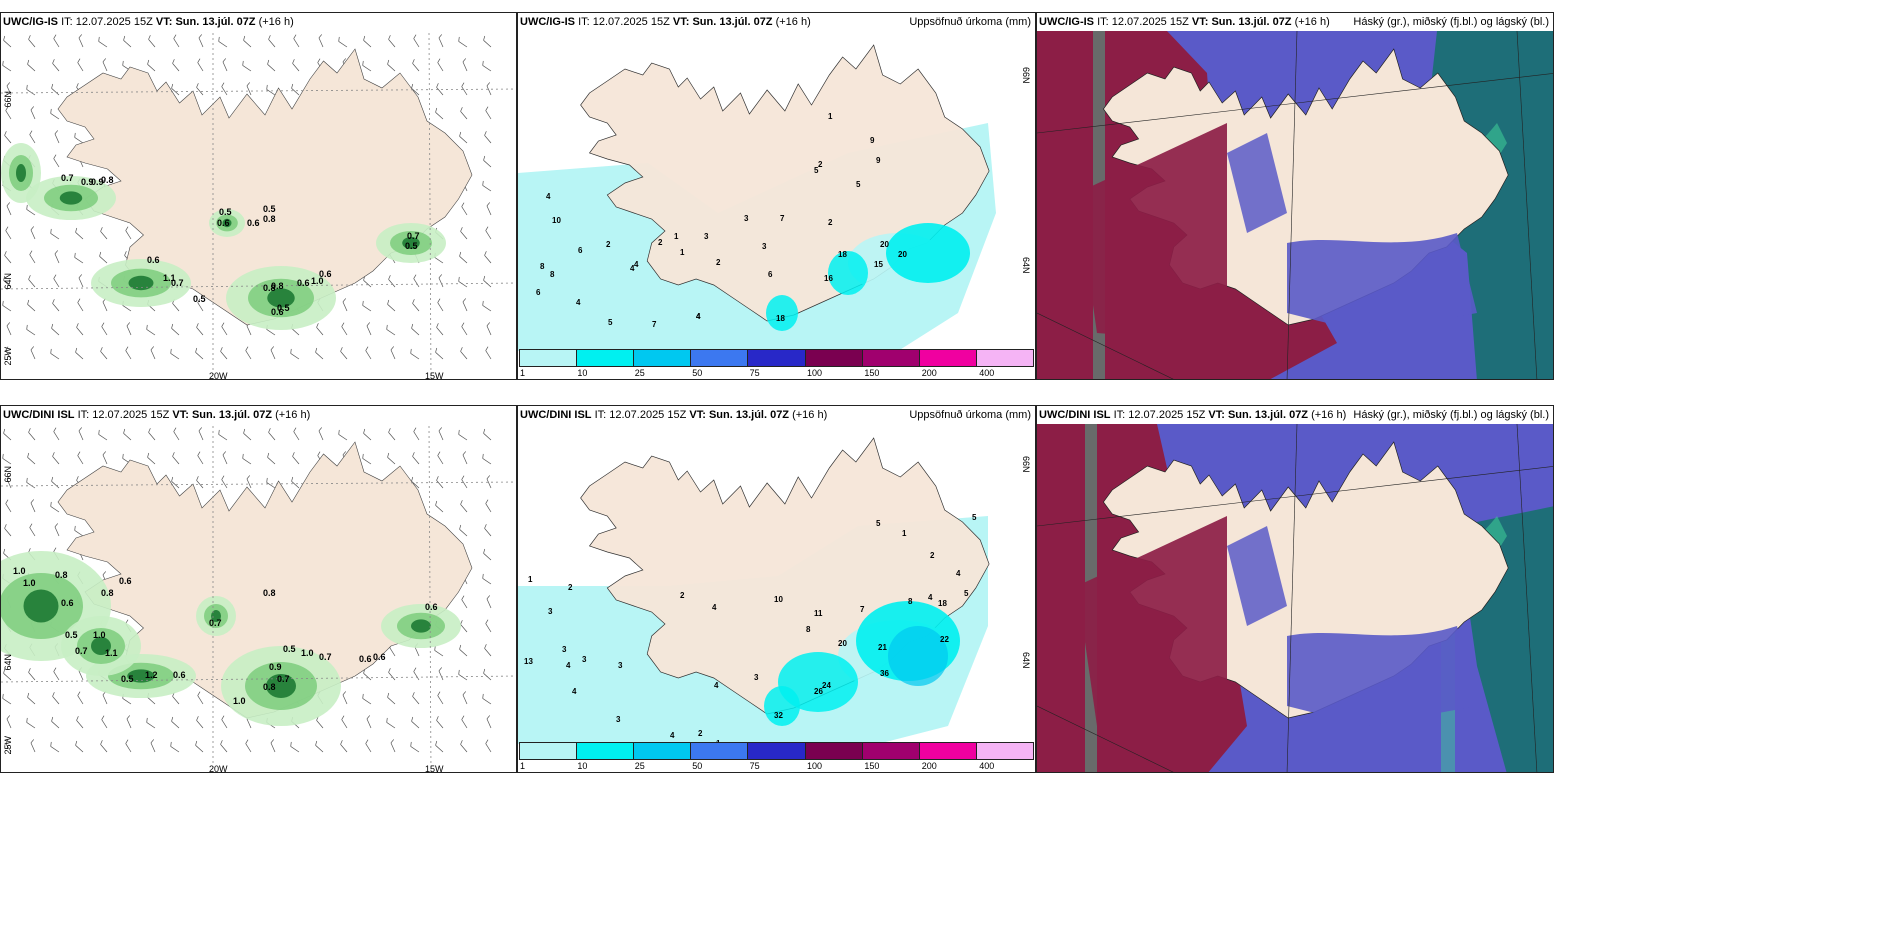 The width and height of the screenshot is (1900, 950). What do you see at coordinates (275, 667) in the screenshot?
I see `precip-value: 0.9` at bounding box center [275, 667].